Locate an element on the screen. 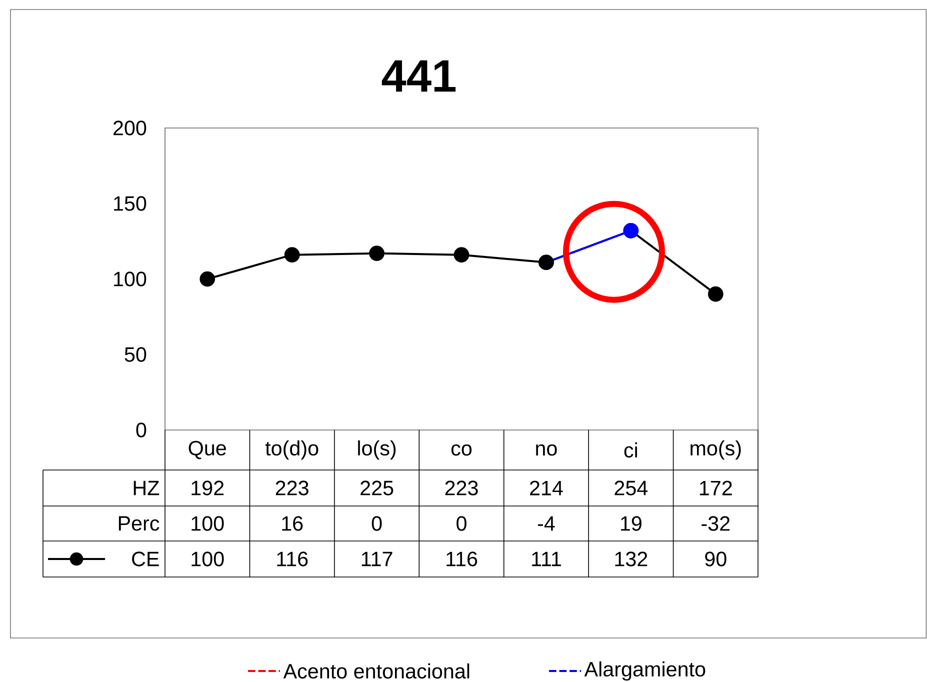 Image resolution: width=927 pixels, height=682 pixels. legend-label: CE is located at coordinates (145, 559).